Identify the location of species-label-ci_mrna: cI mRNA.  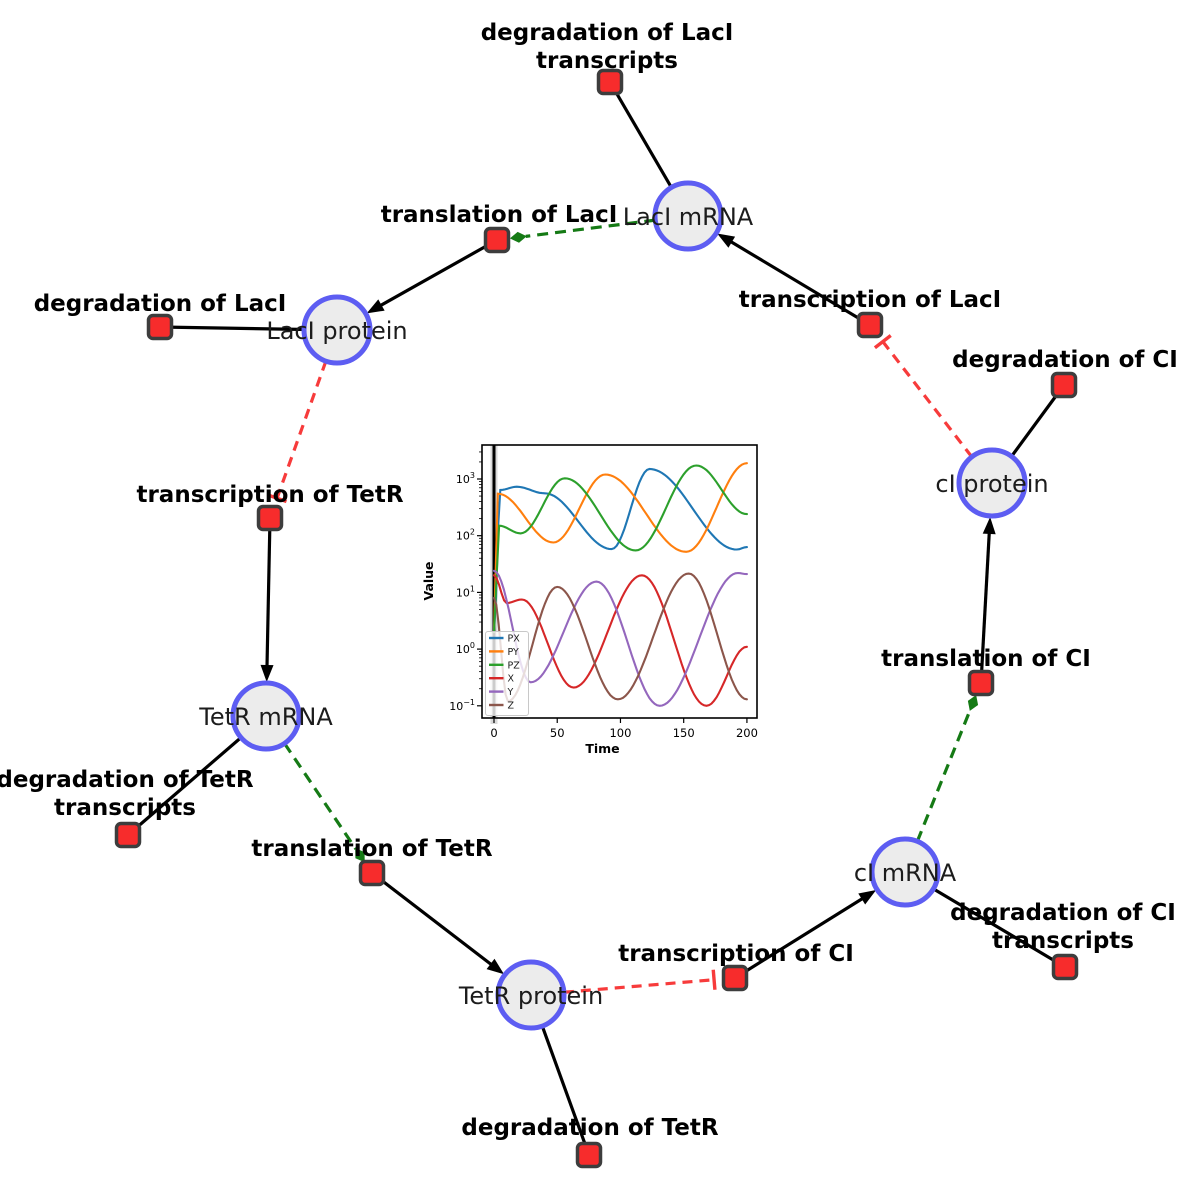
(905, 873).